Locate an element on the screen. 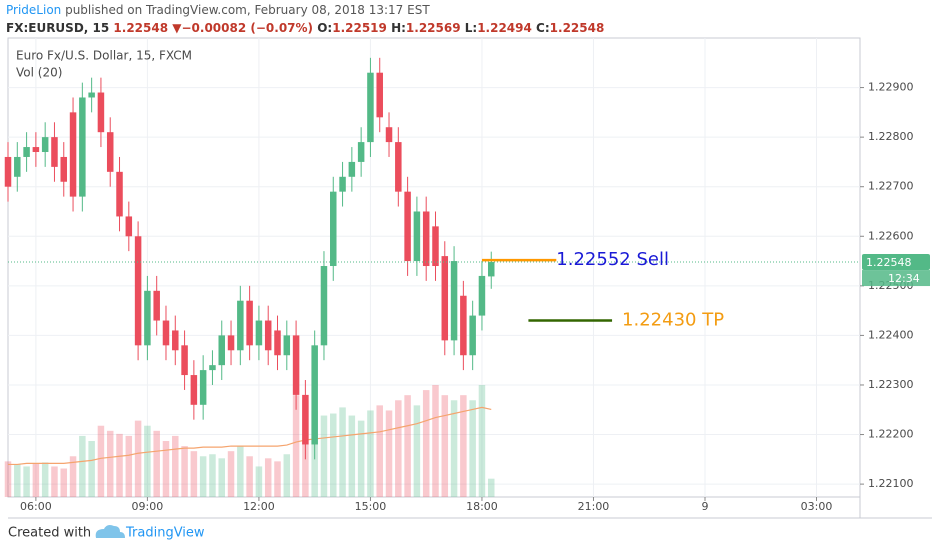 Image resolution: width=932 pixels, height=550 pixels. y-tick-label: 1.22600 is located at coordinates (891, 235).